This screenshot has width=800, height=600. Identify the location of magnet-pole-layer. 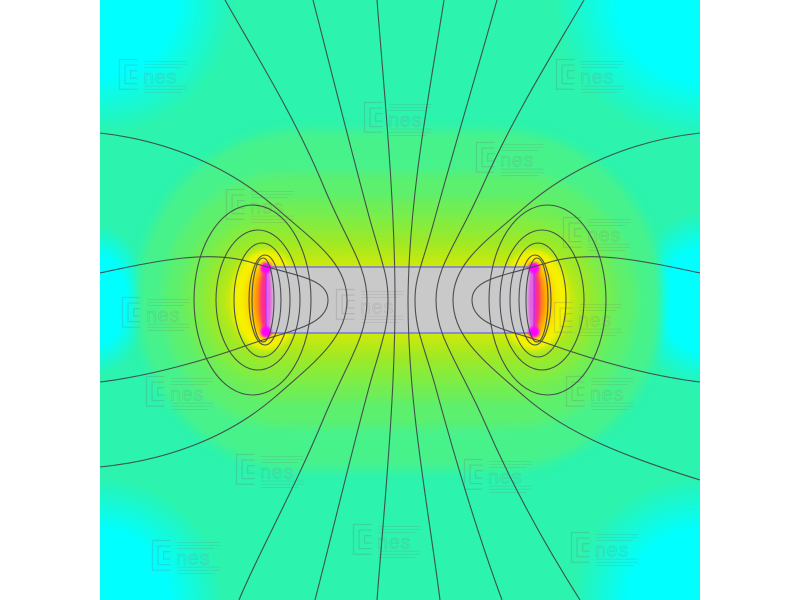
(400, 300).